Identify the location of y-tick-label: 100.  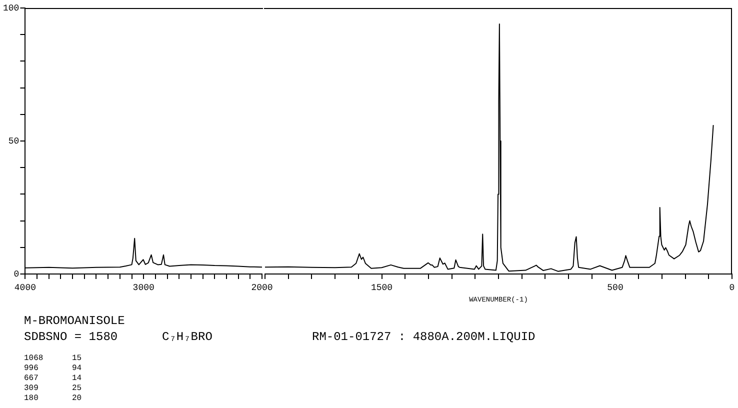
(11, 8).